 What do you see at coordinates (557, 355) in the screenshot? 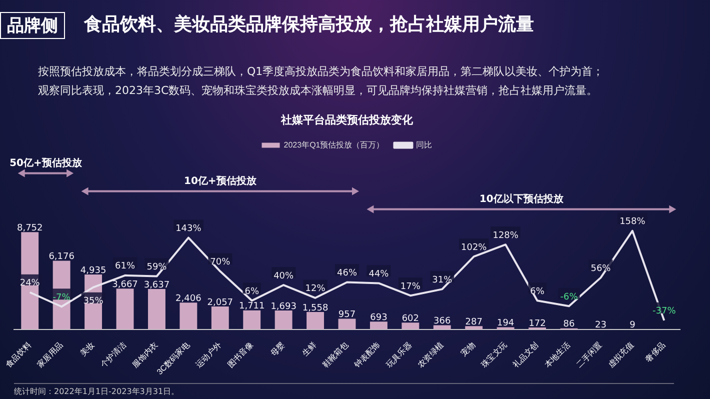
I see `x-tick-label: 本地生活` at bounding box center [557, 355].